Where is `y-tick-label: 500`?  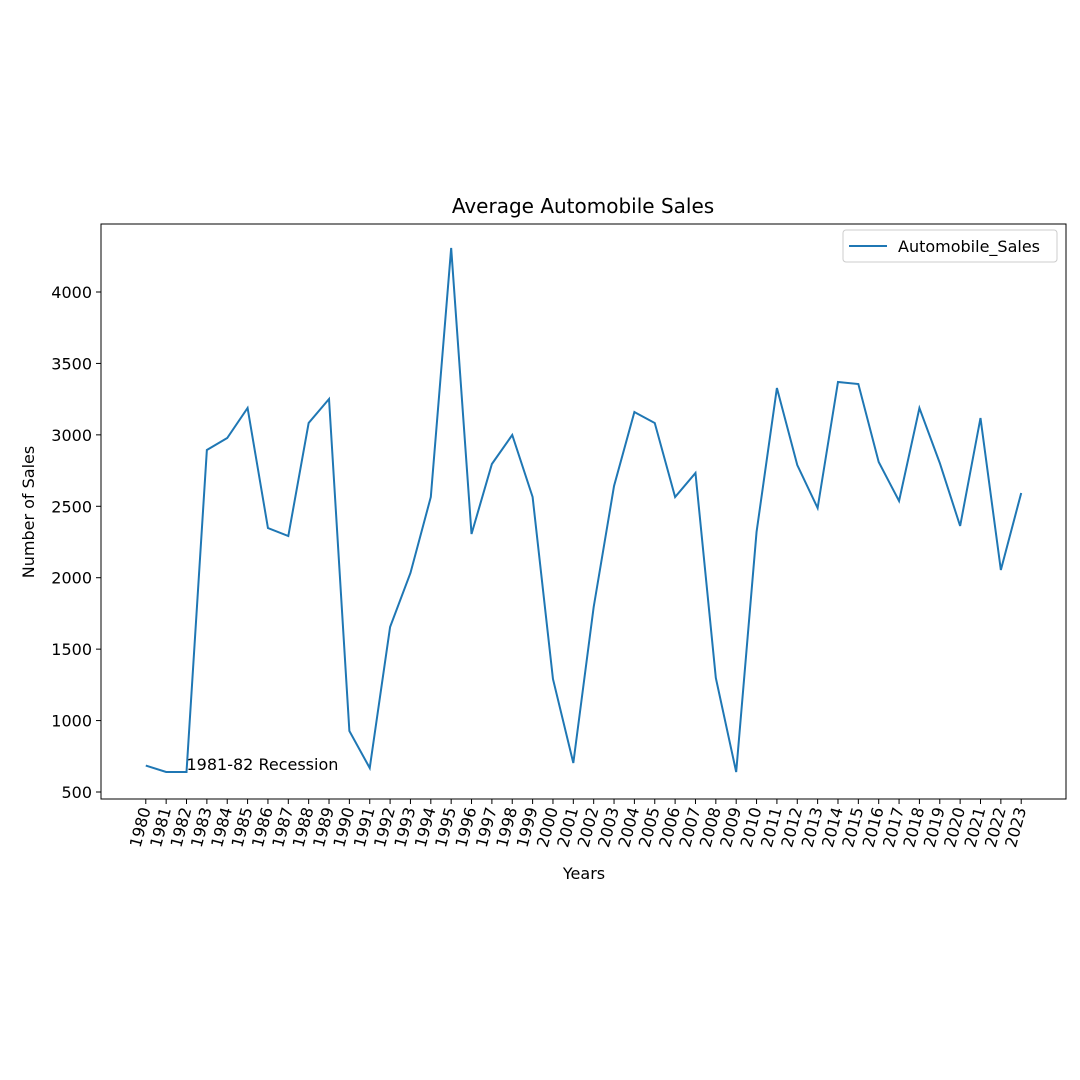 y-tick-label: 500 is located at coordinates (76, 792).